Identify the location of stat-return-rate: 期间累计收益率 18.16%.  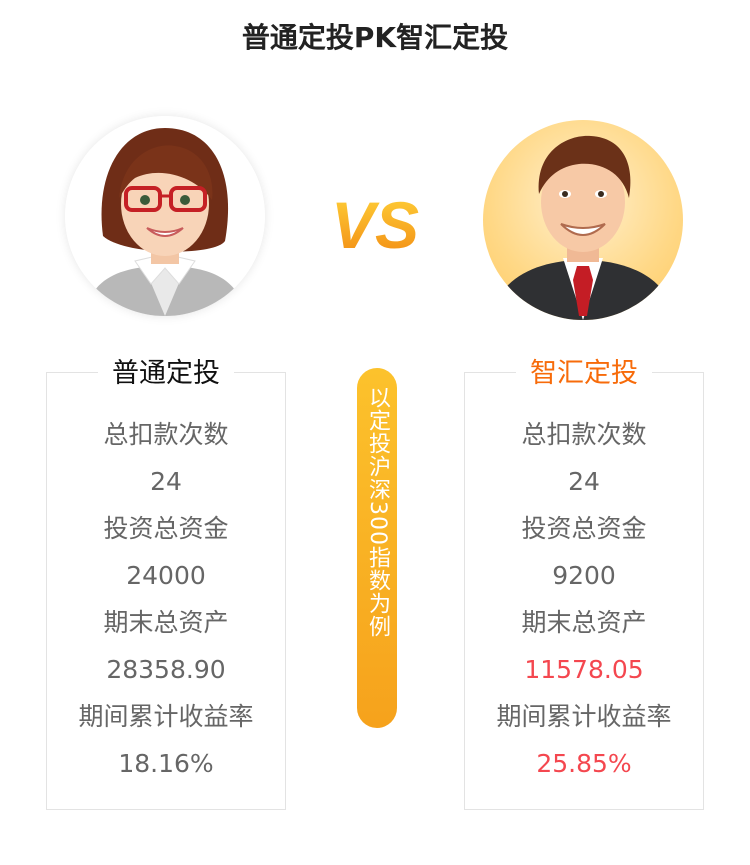
(166, 741).